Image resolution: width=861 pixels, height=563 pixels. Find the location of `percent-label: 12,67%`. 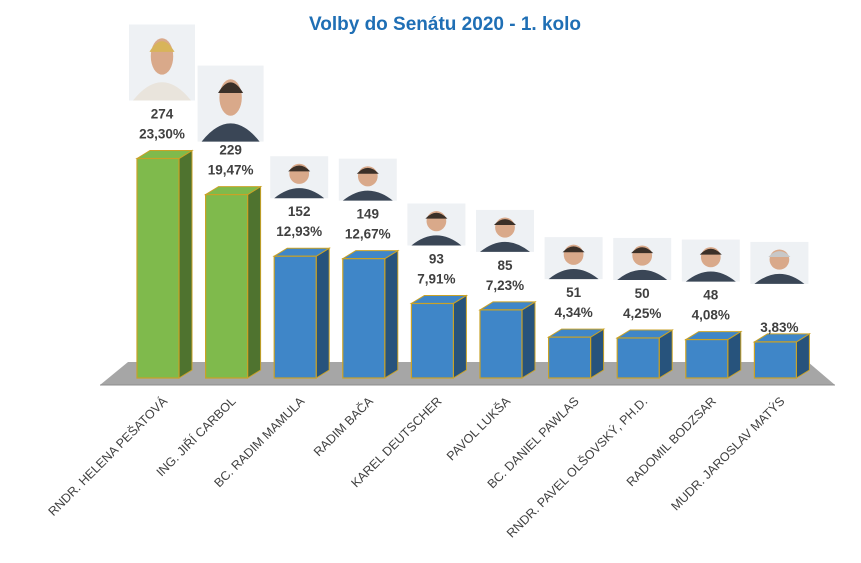

percent-label: 12,67% is located at coordinates (368, 234).